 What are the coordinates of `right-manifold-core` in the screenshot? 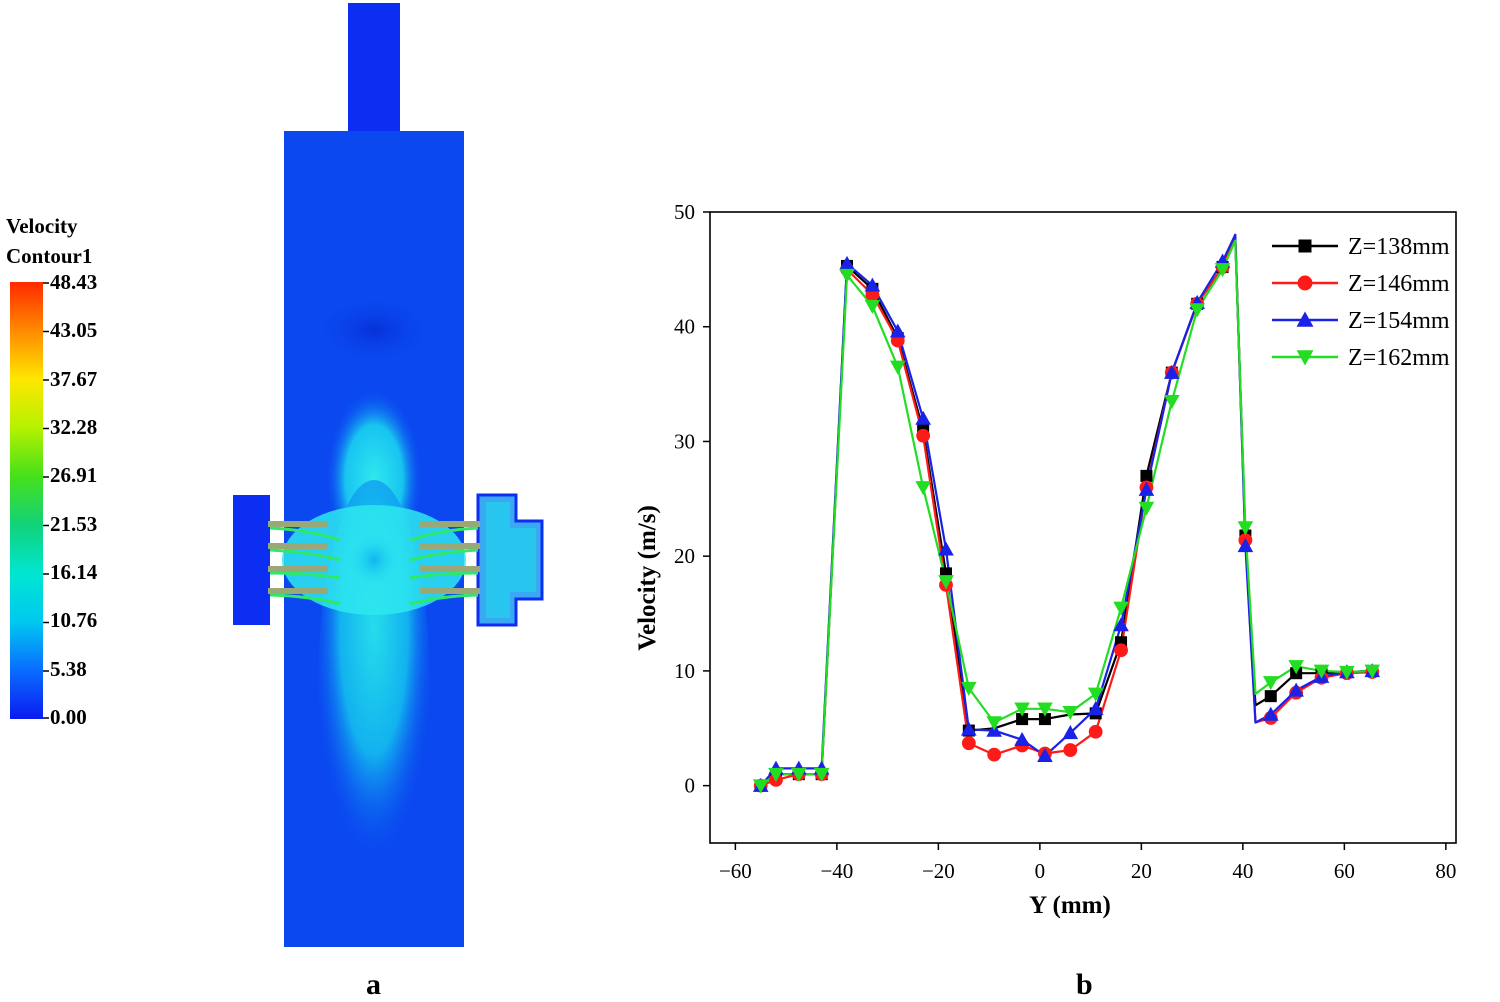 It's located at (511, 560).